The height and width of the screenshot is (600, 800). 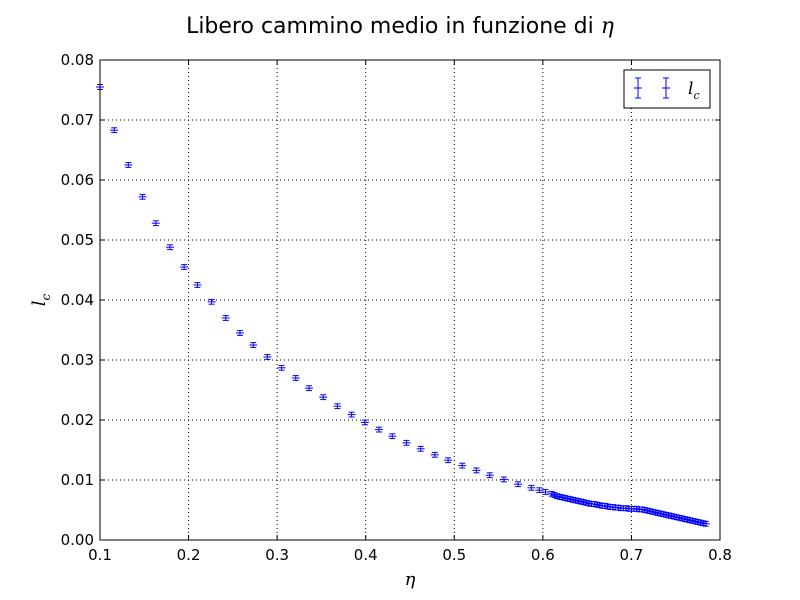 I want to click on x-tick-label: 0.1, so click(x=100, y=555).